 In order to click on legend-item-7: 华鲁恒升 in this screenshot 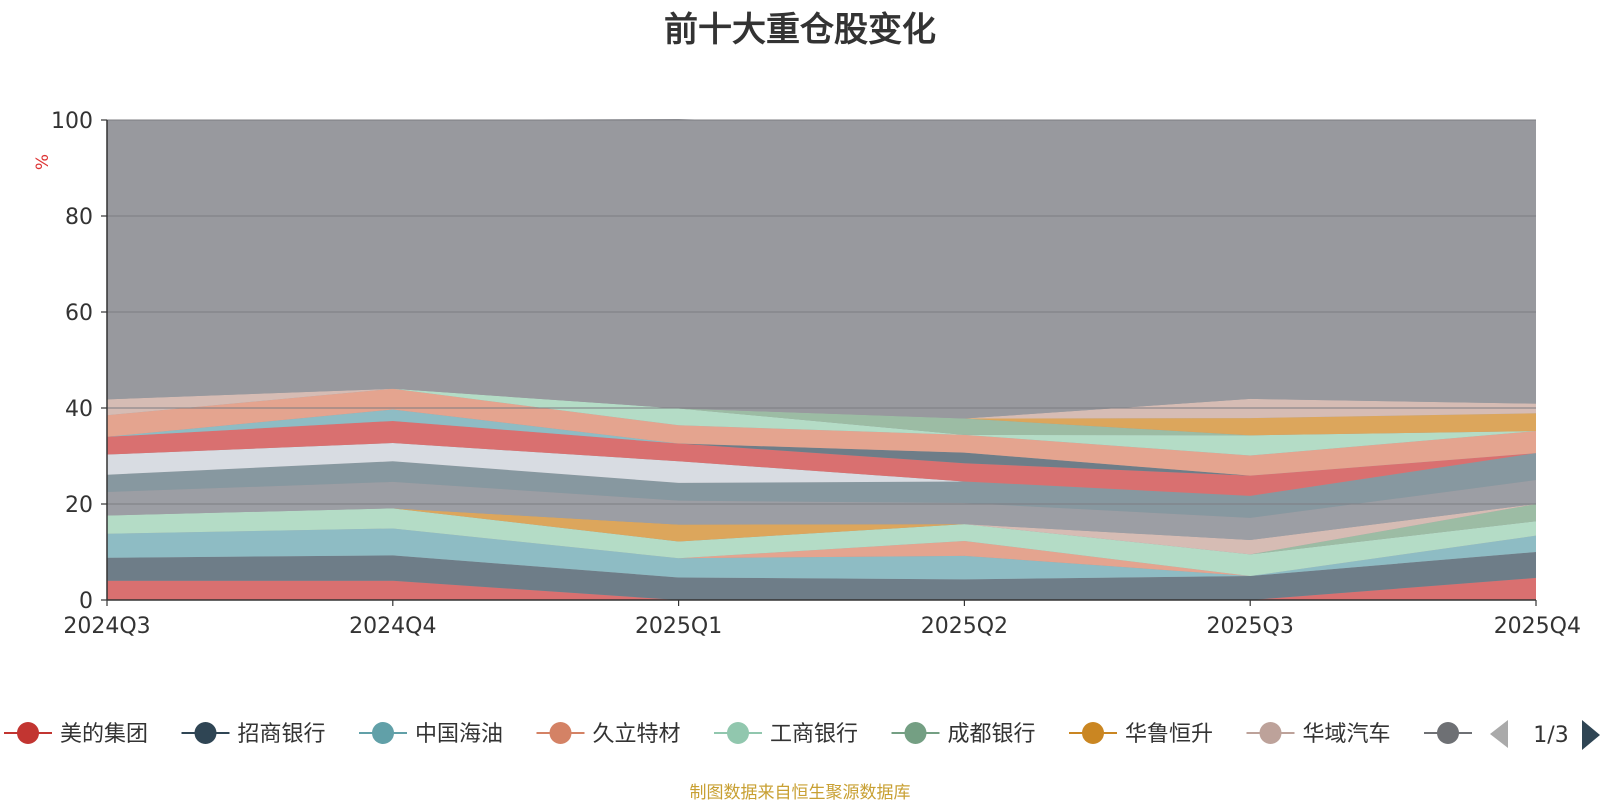, I will do `click(1141, 734)`.